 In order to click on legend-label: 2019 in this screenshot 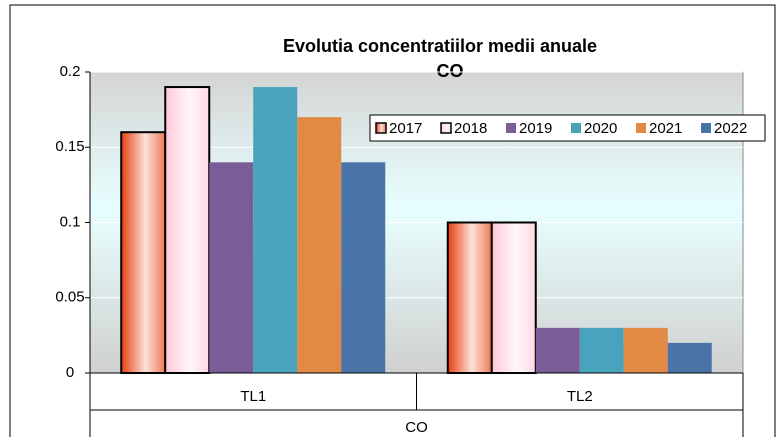, I will do `click(535, 128)`.